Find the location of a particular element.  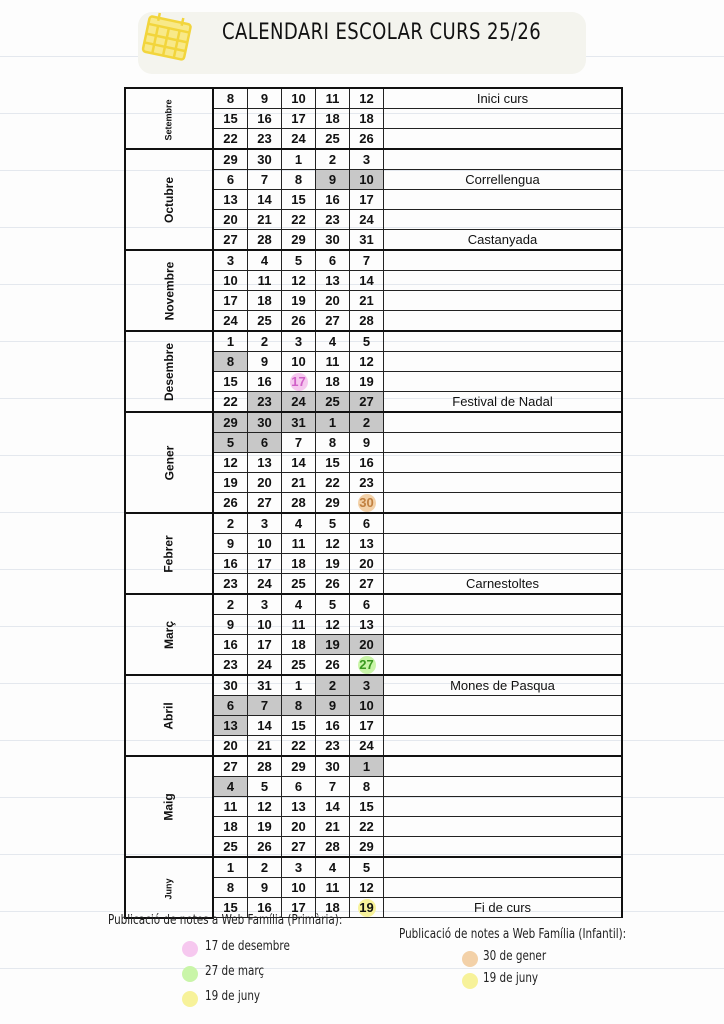

month-name: Desembre is located at coordinates (169, 372).